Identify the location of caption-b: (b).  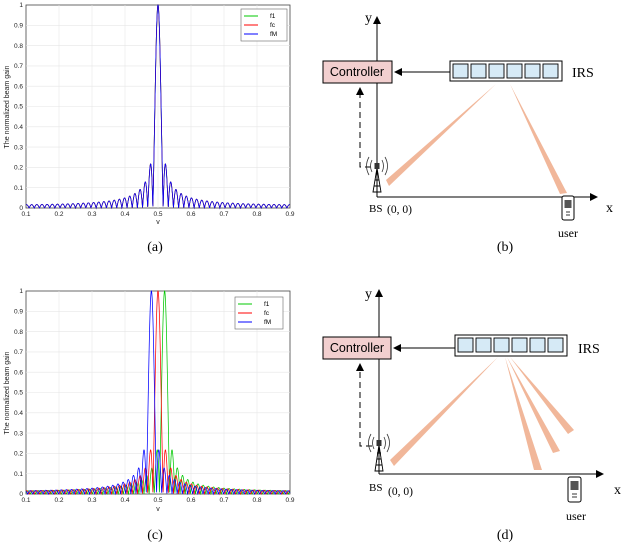
(505, 247).